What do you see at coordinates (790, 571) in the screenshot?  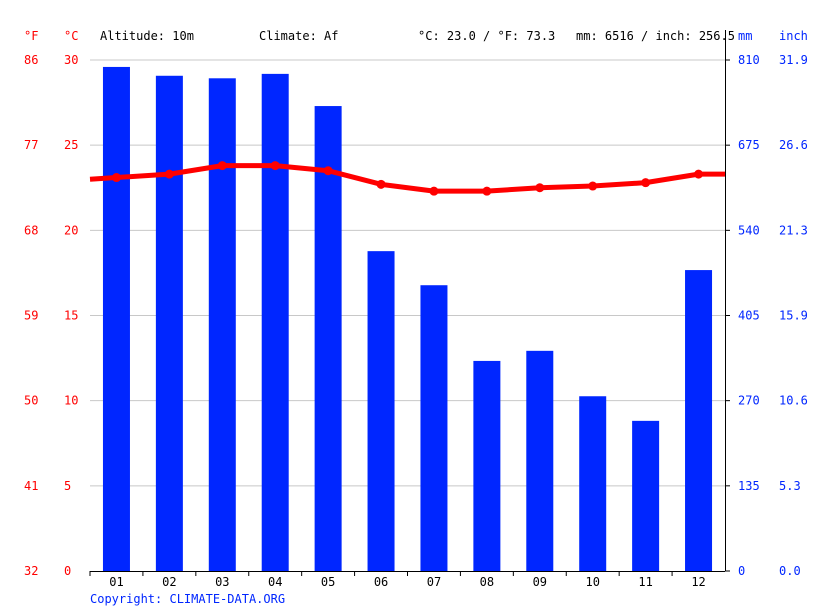 I see `inch-tick-label: 0.0` at bounding box center [790, 571].